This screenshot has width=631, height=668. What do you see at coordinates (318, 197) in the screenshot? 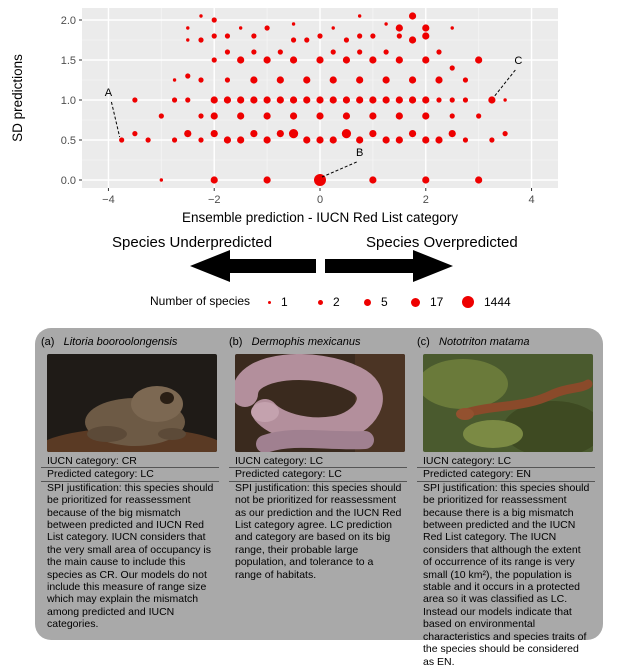
I see `x-axis-ticks: −4 −2 0 2 4` at bounding box center [318, 197].